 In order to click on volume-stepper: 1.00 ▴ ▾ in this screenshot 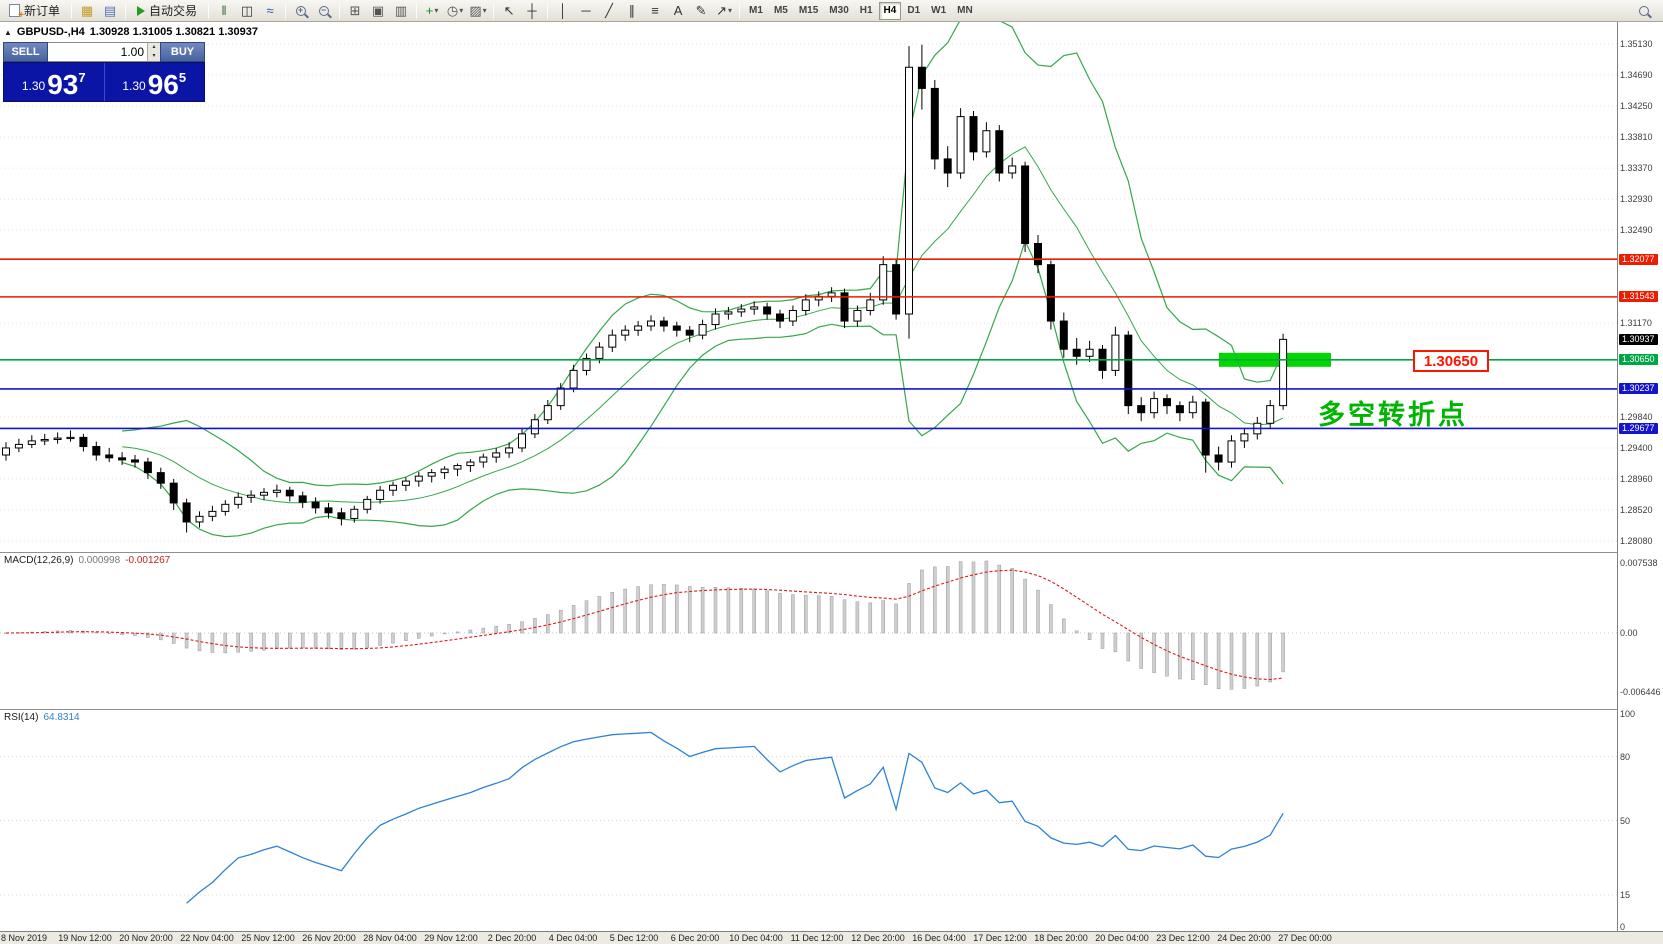, I will do `click(104, 52)`.